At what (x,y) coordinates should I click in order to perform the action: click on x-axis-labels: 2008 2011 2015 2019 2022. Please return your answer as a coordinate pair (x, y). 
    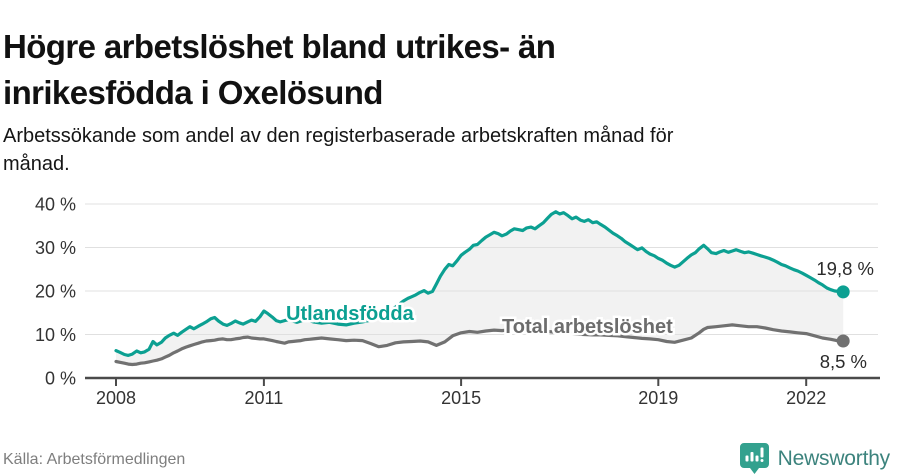
    Looking at the image, I should click on (461, 398).